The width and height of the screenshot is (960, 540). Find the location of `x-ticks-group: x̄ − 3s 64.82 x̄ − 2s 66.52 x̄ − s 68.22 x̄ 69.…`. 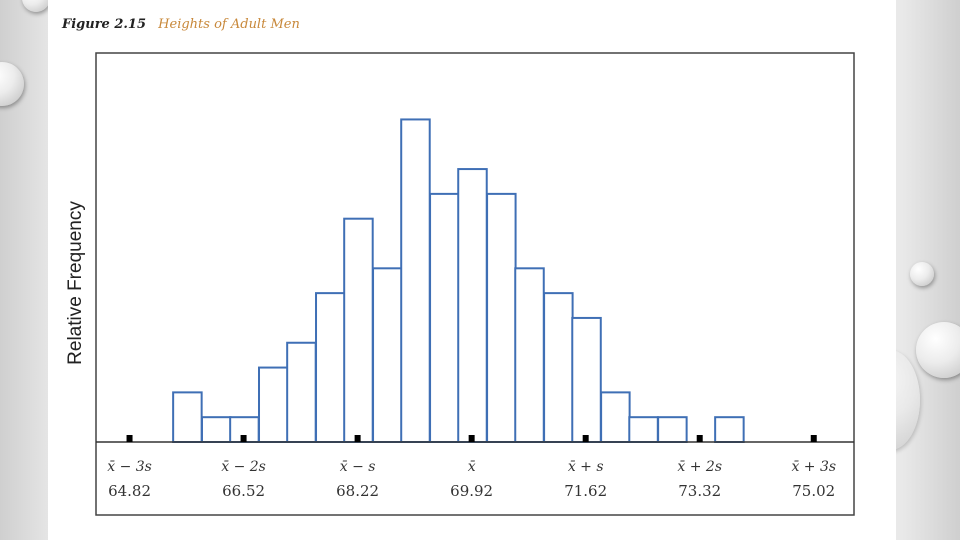

x-ticks-group: x̄ − 3s 64.82 x̄ − 2s 66.52 x̄ − s 68.22 x̄ 69.… is located at coordinates (471, 467).